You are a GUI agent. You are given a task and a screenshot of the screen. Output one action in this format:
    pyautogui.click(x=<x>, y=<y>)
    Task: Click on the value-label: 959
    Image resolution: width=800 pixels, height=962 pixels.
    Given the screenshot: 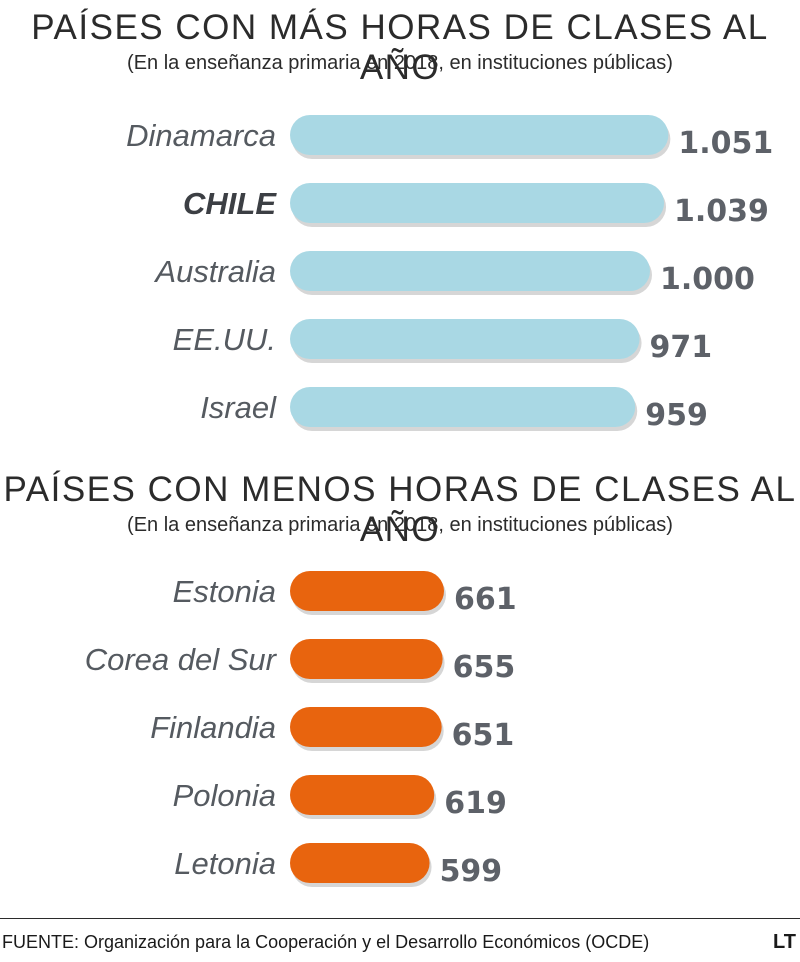 What is the action you would take?
    pyautogui.click(x=676, y=415)
    